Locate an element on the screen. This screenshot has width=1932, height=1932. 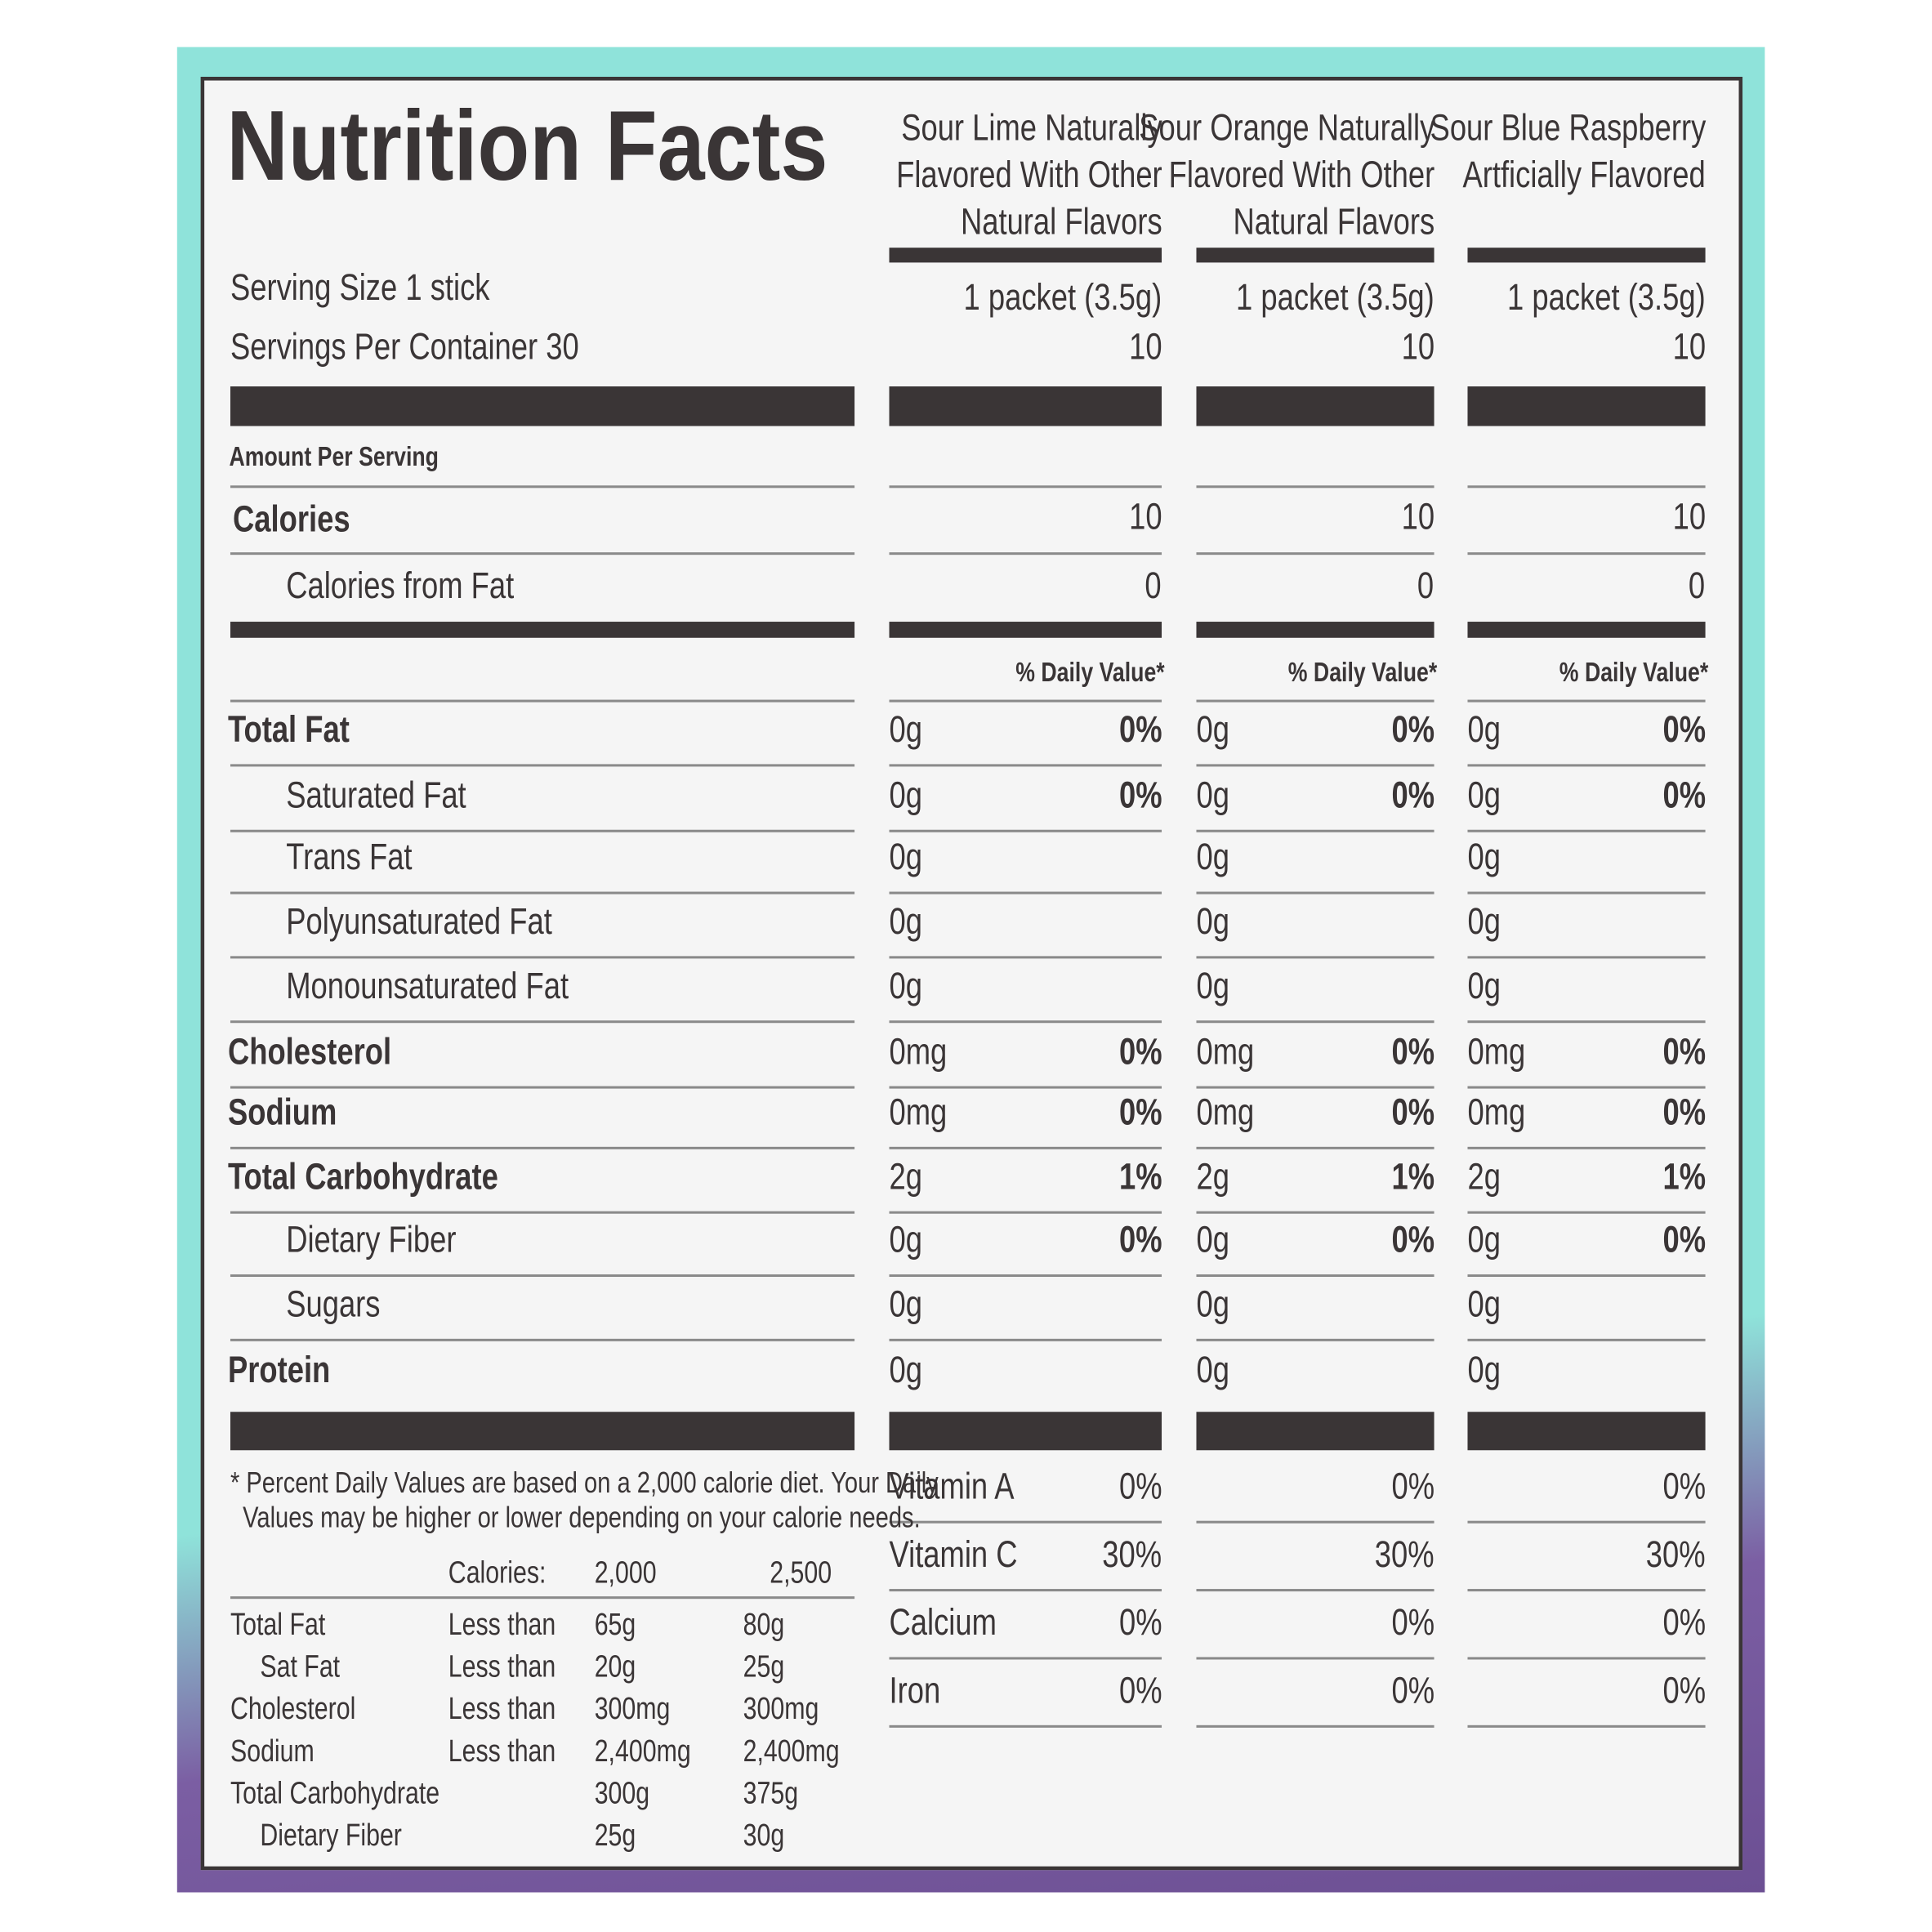
product-name: Natural Flavors is located at coordinates (1061, 223).